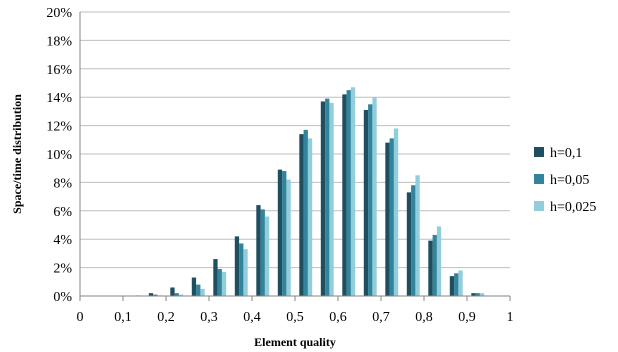 The height and width of the screenshot is (352, 618). Describe the element at coordinates (566, 153) in the screenshot. I see `legend-label: h=0,1` at that location.